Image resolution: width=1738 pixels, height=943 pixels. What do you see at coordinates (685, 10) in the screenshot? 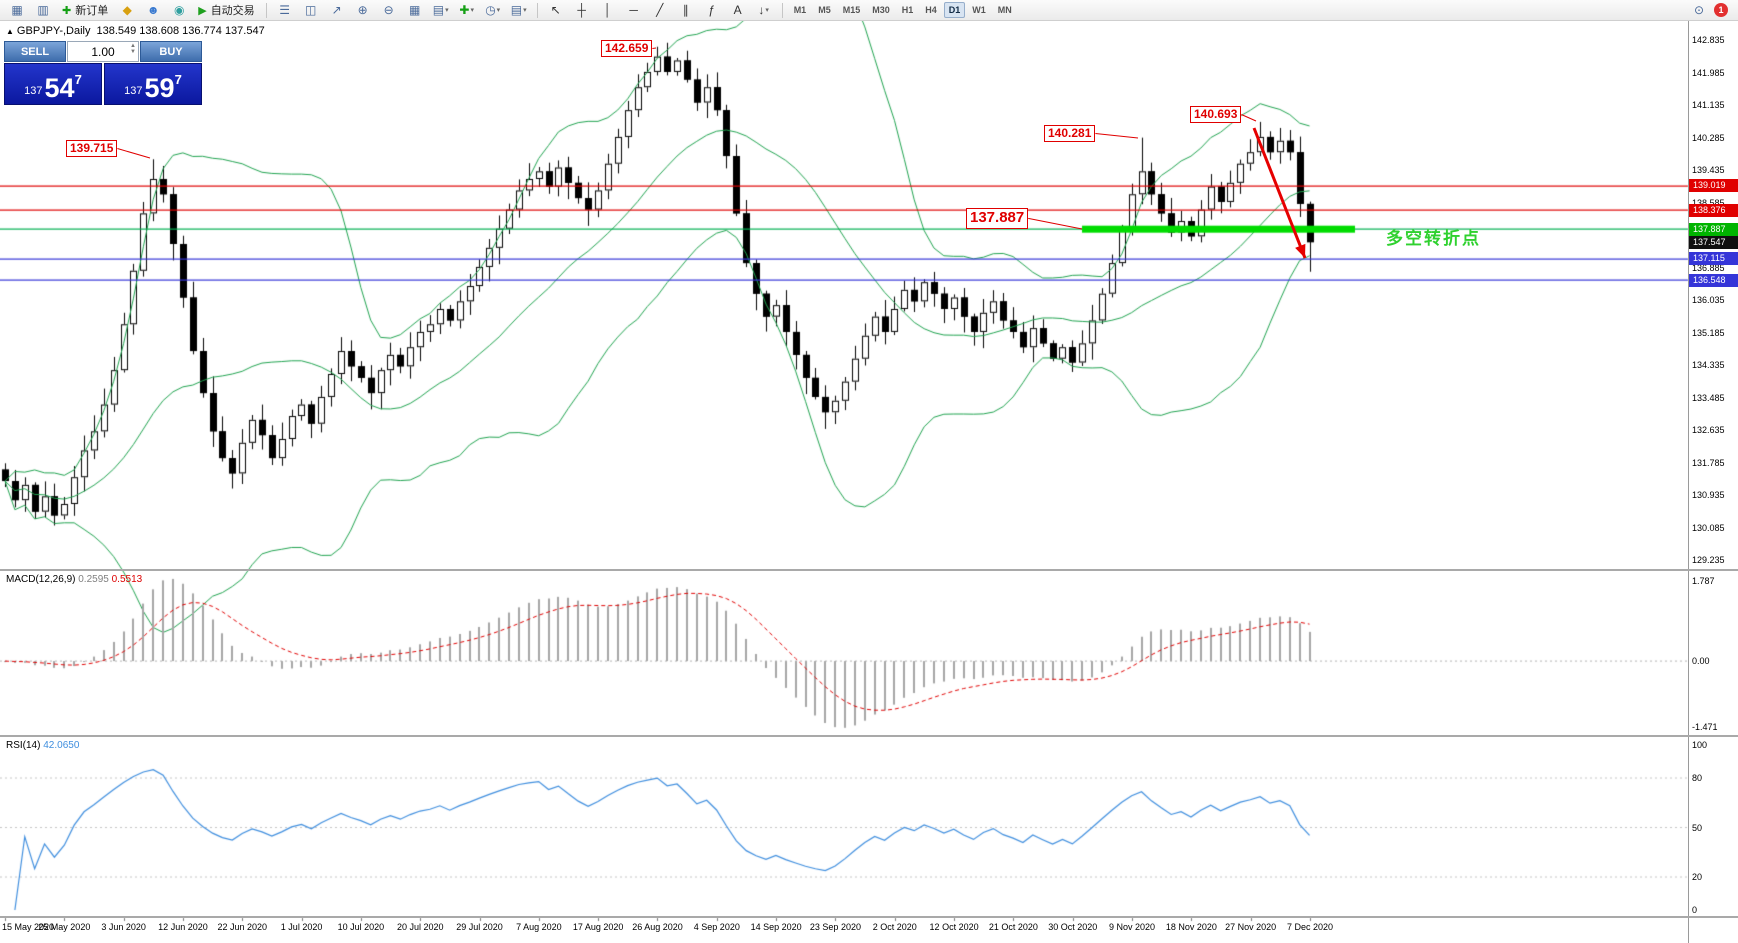
I see `channel-icon: ∥` at bounding box center [685, 10].